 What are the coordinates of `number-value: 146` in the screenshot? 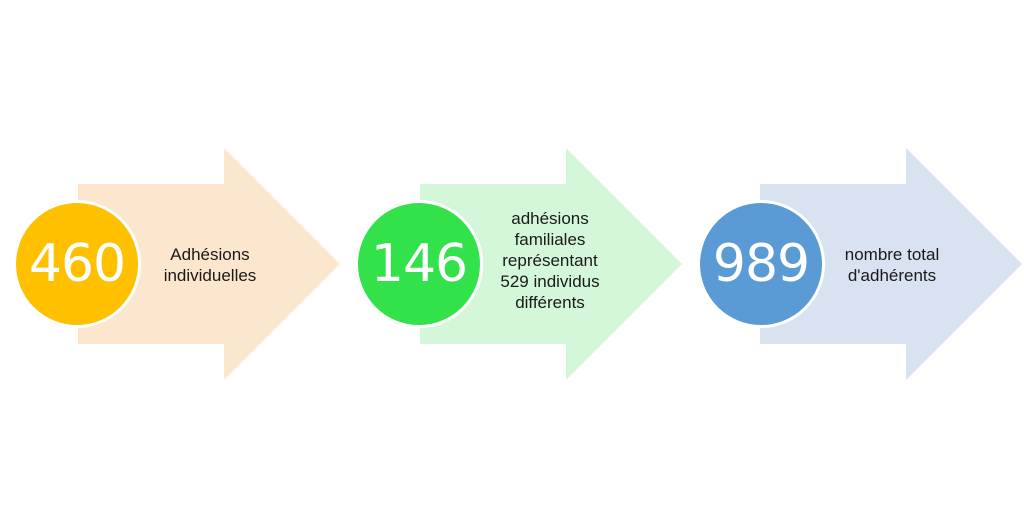 It's located at (419, 264).